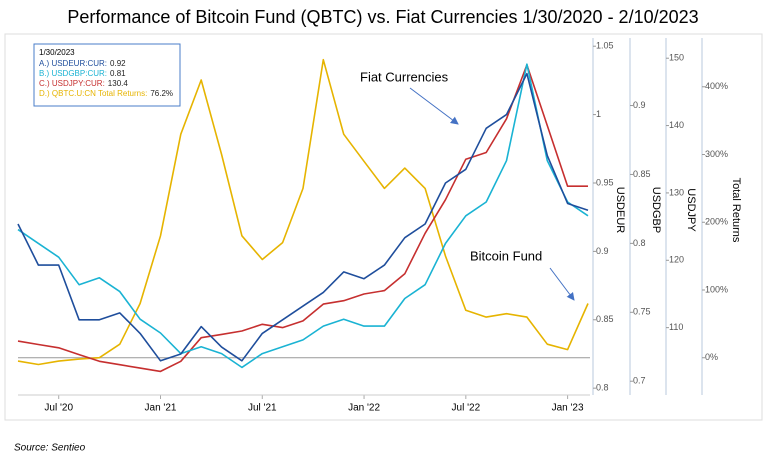 This screenshot has height=472, width=767. Describe the element at coordinates (506, 255) in the screenshot. I see `annotation: Bitcoin Fund` at that location.